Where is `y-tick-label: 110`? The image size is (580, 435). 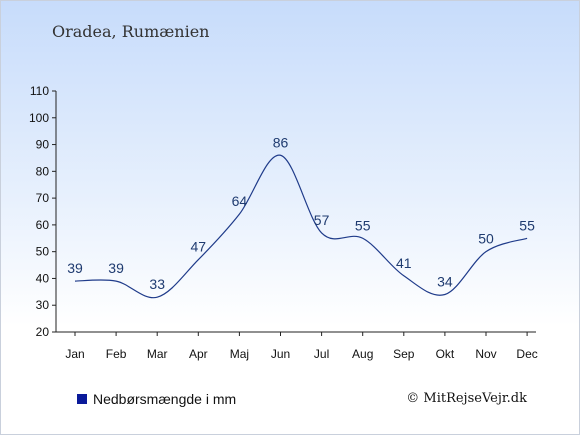 y-tick-label: 110 is located at coordinates (39, 91).